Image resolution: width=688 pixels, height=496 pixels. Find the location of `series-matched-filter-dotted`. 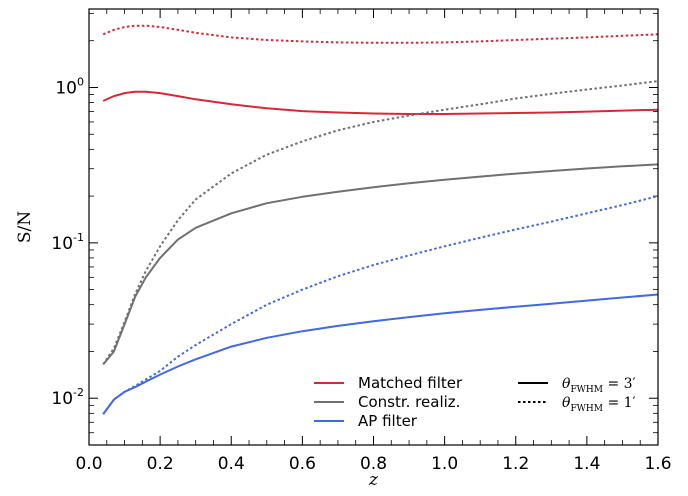

series-matched-filter-dotted is located at coordinates (380, 34).